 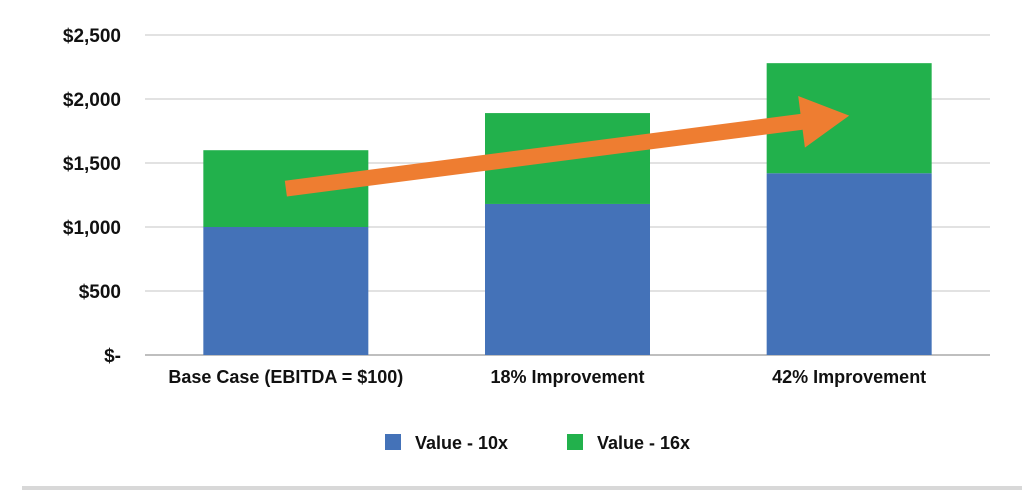 I want to click on y-tick-label: $-, so click(x=112, y=356).